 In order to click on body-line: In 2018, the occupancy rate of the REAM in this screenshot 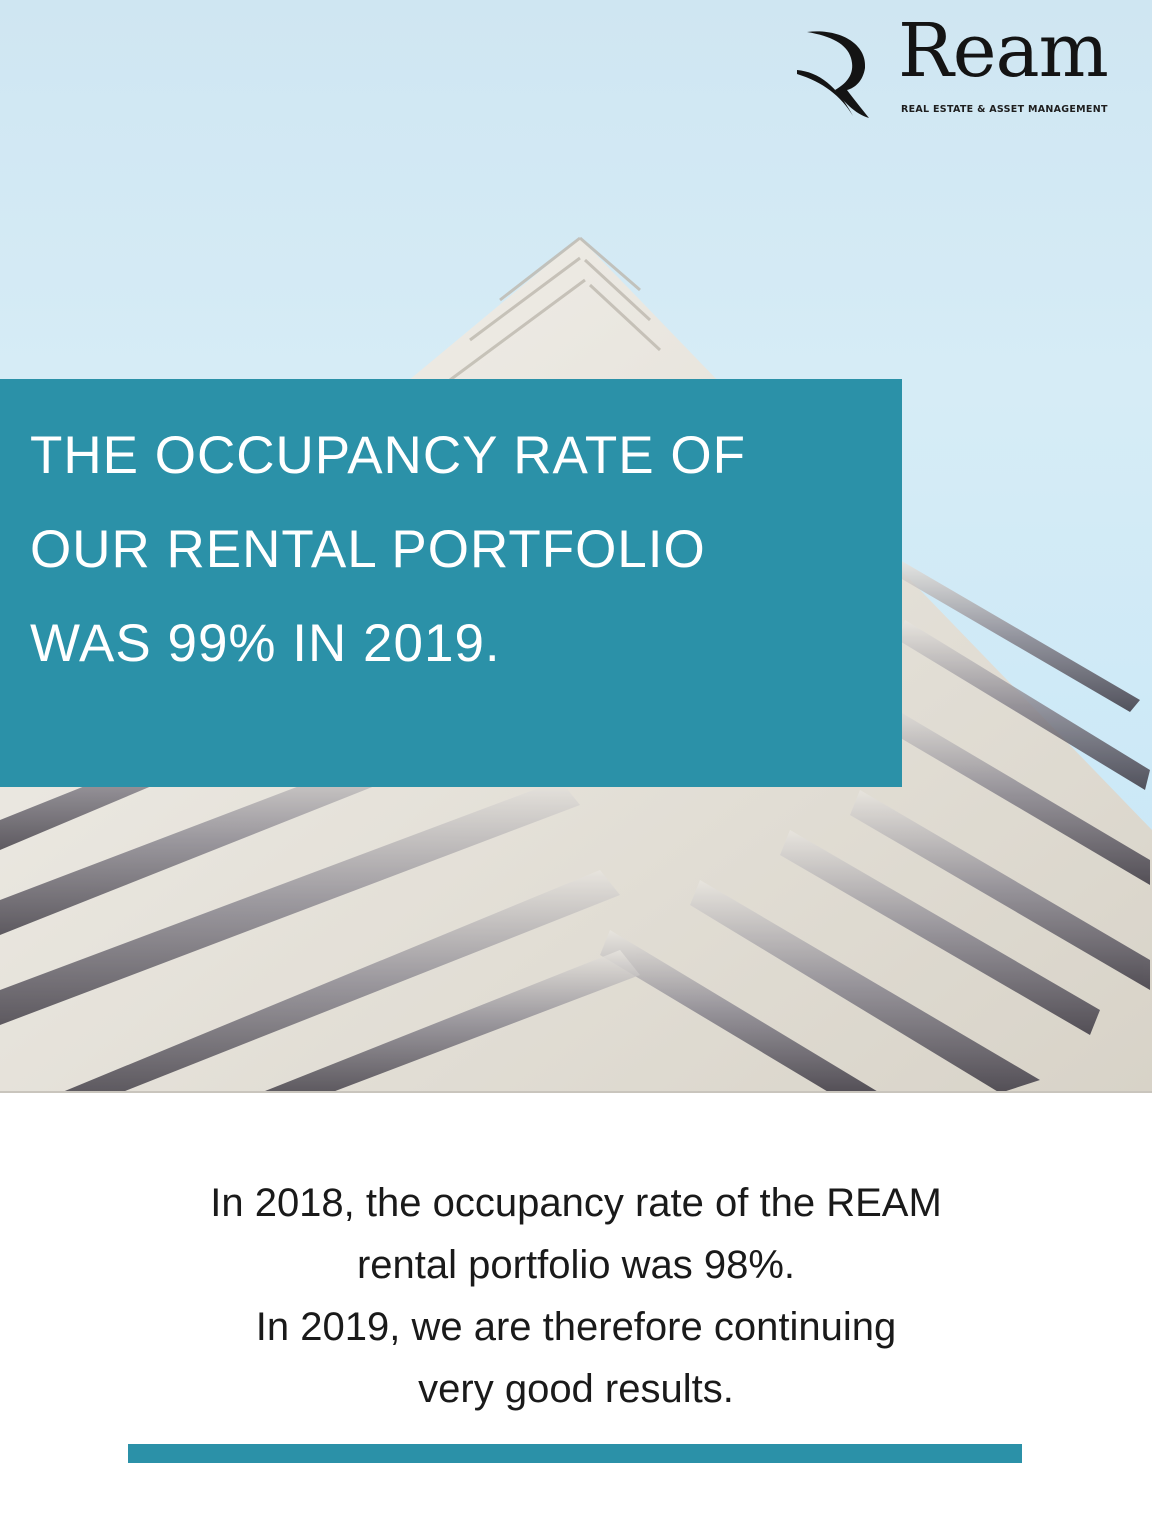, I will do `click(576, 1203)`.